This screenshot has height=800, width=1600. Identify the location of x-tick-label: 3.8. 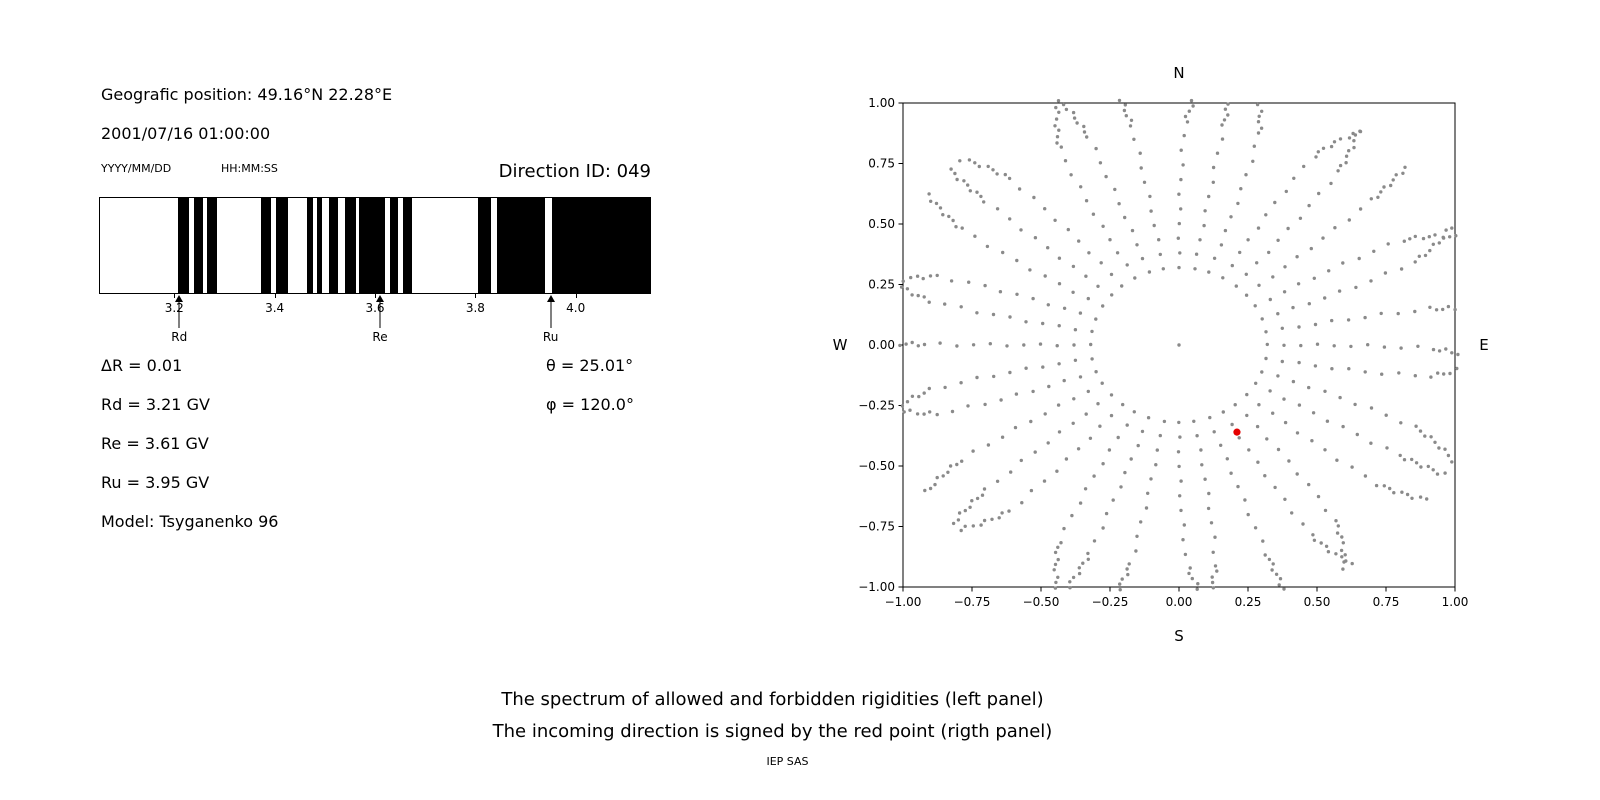
(475, 308).